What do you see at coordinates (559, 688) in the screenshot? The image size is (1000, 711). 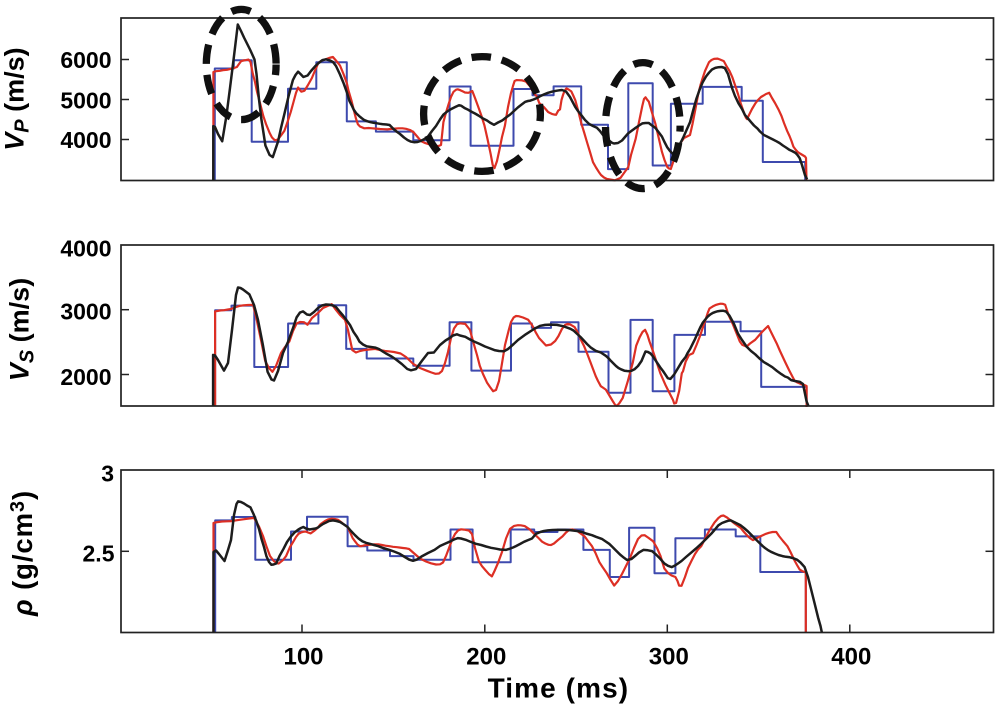 I see `svg-text: Time (ms)` at bounding box center [559, 688].